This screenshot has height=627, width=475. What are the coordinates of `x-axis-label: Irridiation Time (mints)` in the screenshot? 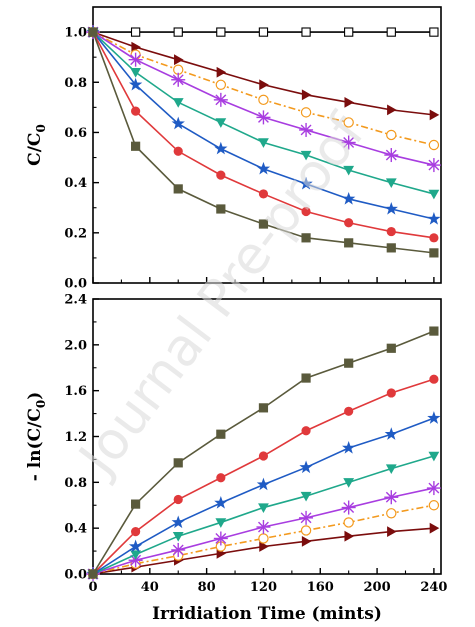 It's located at (267, 614).